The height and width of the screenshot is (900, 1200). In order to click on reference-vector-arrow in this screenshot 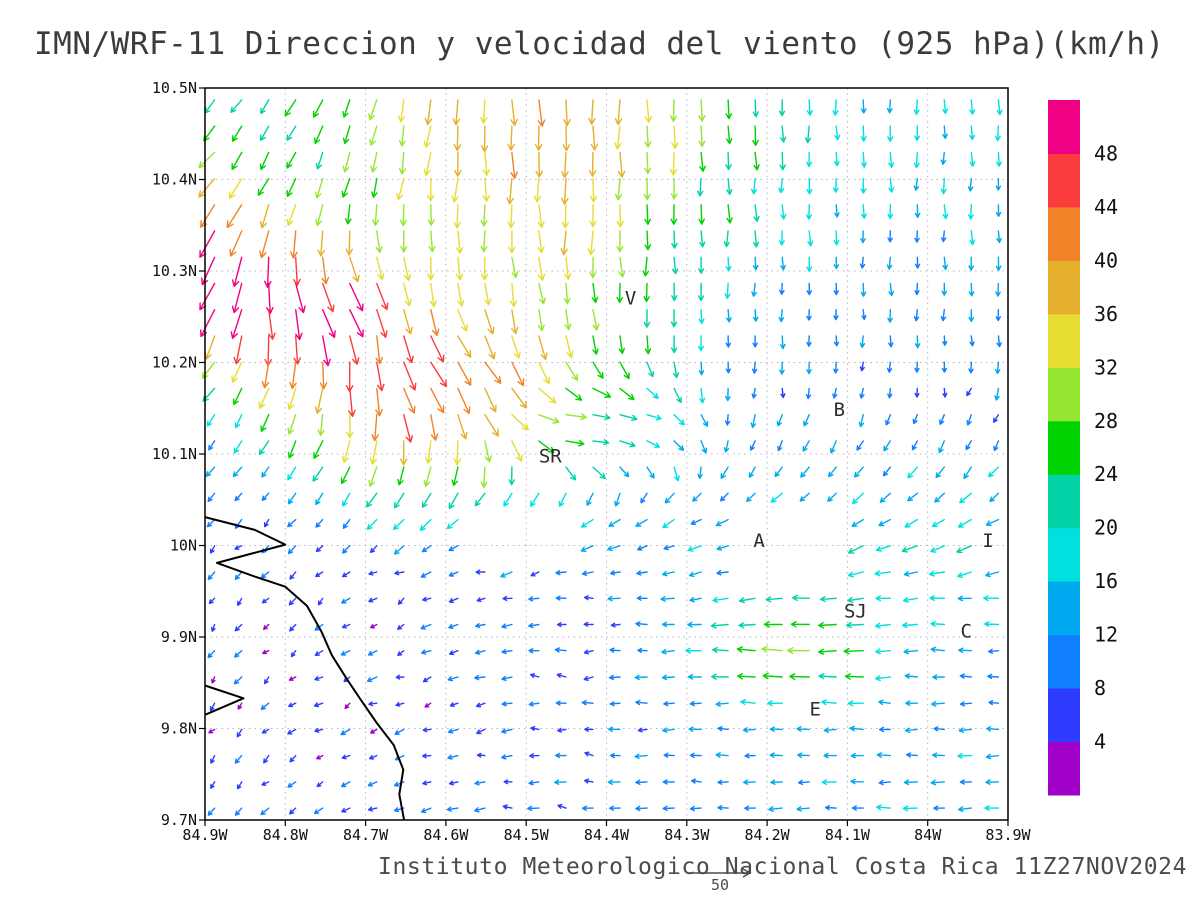, I will do `click(720, 873)`.